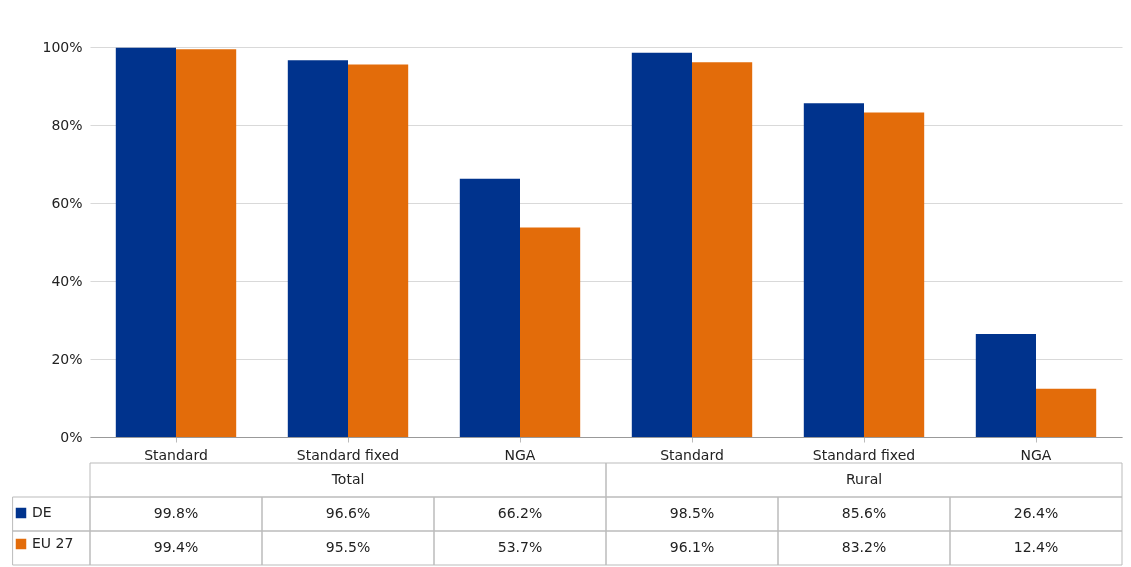  Describe the element at coordinates (1036, 513) in the screenshot. I see `data-label: 26.4%` at that location.